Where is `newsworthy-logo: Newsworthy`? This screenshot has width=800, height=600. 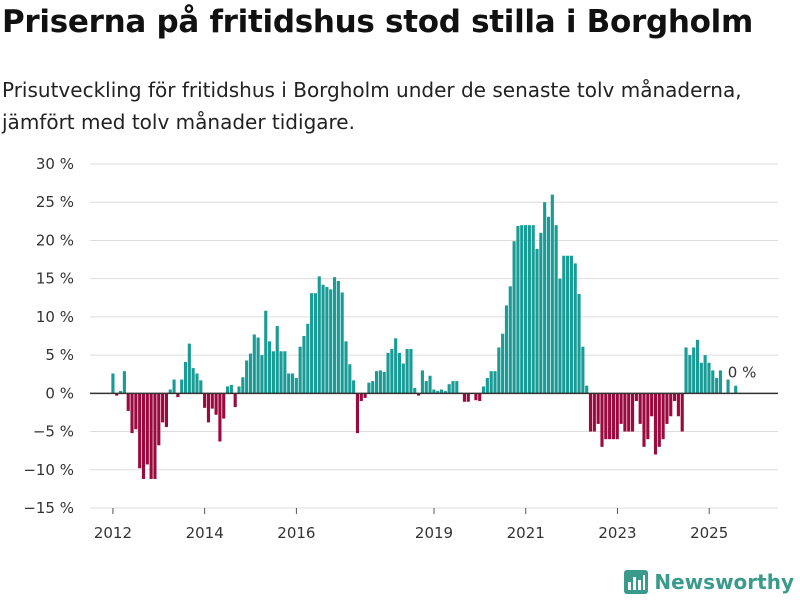
newsworthy-logo: Newsworthy is located at coordinates (709, 582).